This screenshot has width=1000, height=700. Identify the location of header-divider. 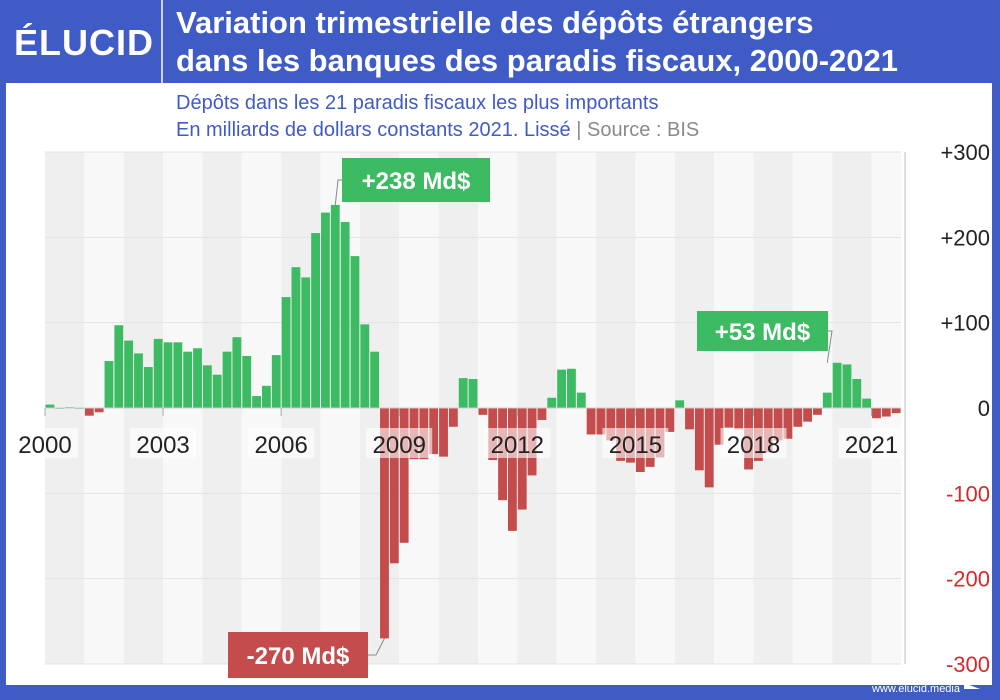
(162, 41).